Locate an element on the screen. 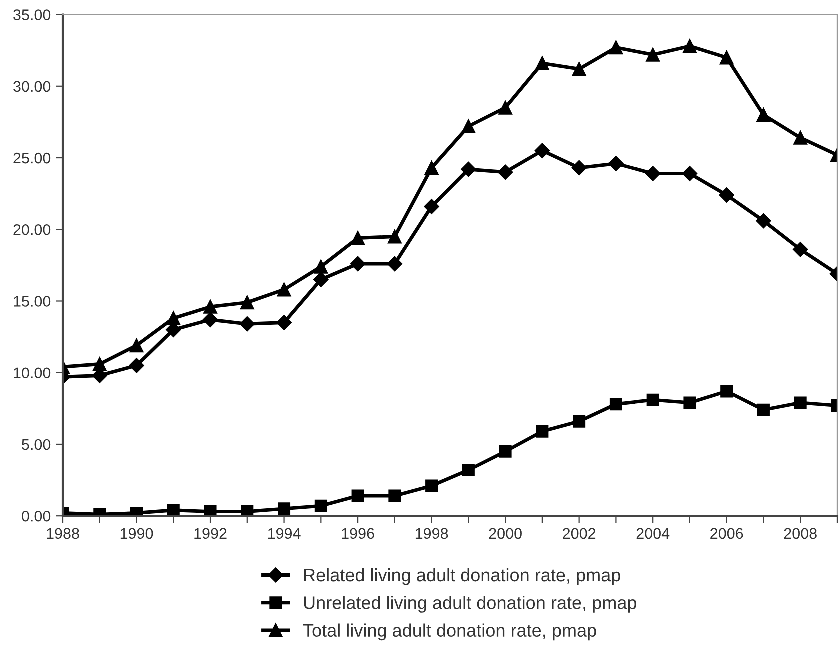 The image size is (840, 672). y-tick-label: 15.00 is located at coordinates (32, 301).